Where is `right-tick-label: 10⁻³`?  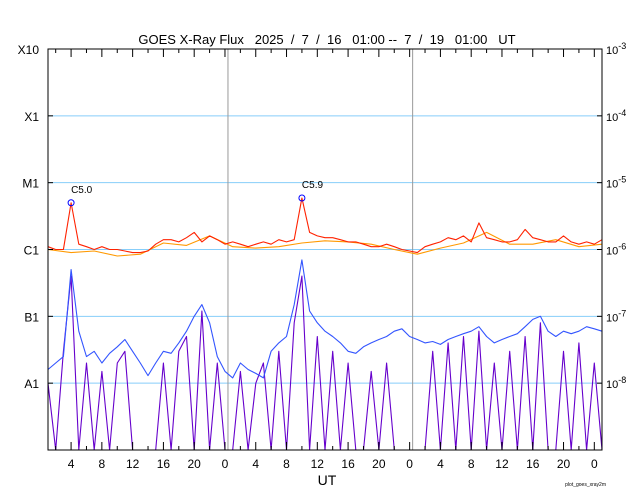 right-tick-label: 10⁻³ is located at coordinates (616, 49).